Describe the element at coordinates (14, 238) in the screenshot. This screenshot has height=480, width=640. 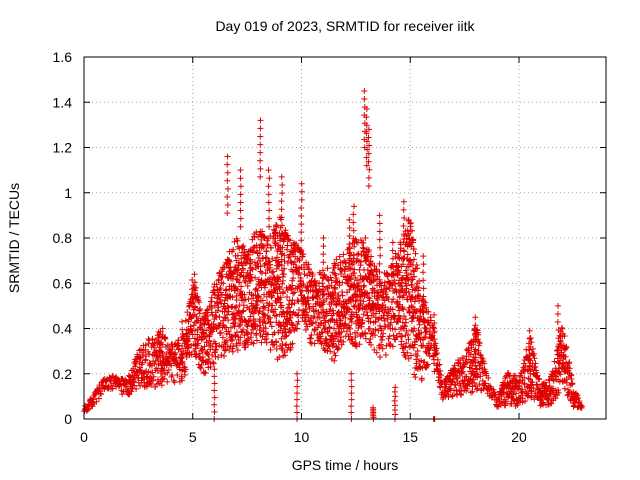
I see `y-axis-label: SRMTID / TECUs` at that location.